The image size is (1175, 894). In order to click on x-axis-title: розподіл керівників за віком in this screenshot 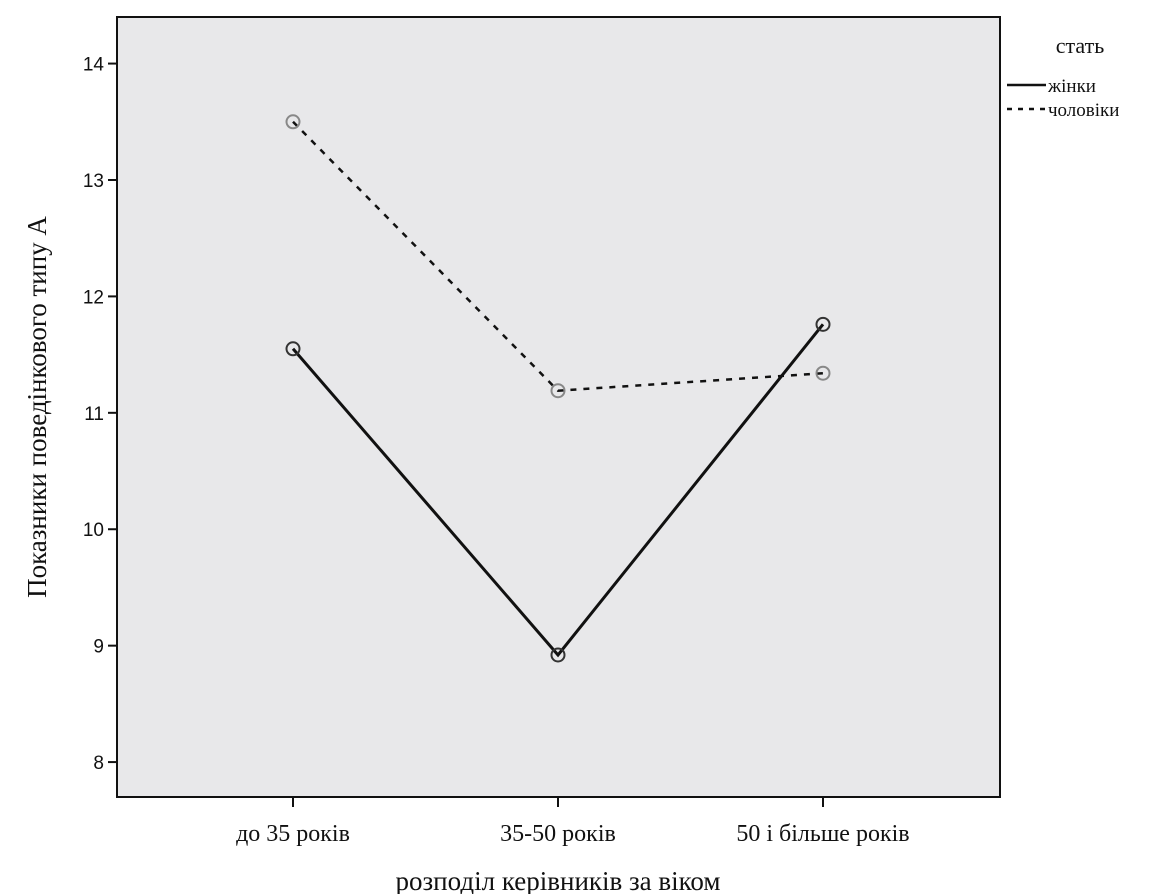, I will do `click(558, 880)`.